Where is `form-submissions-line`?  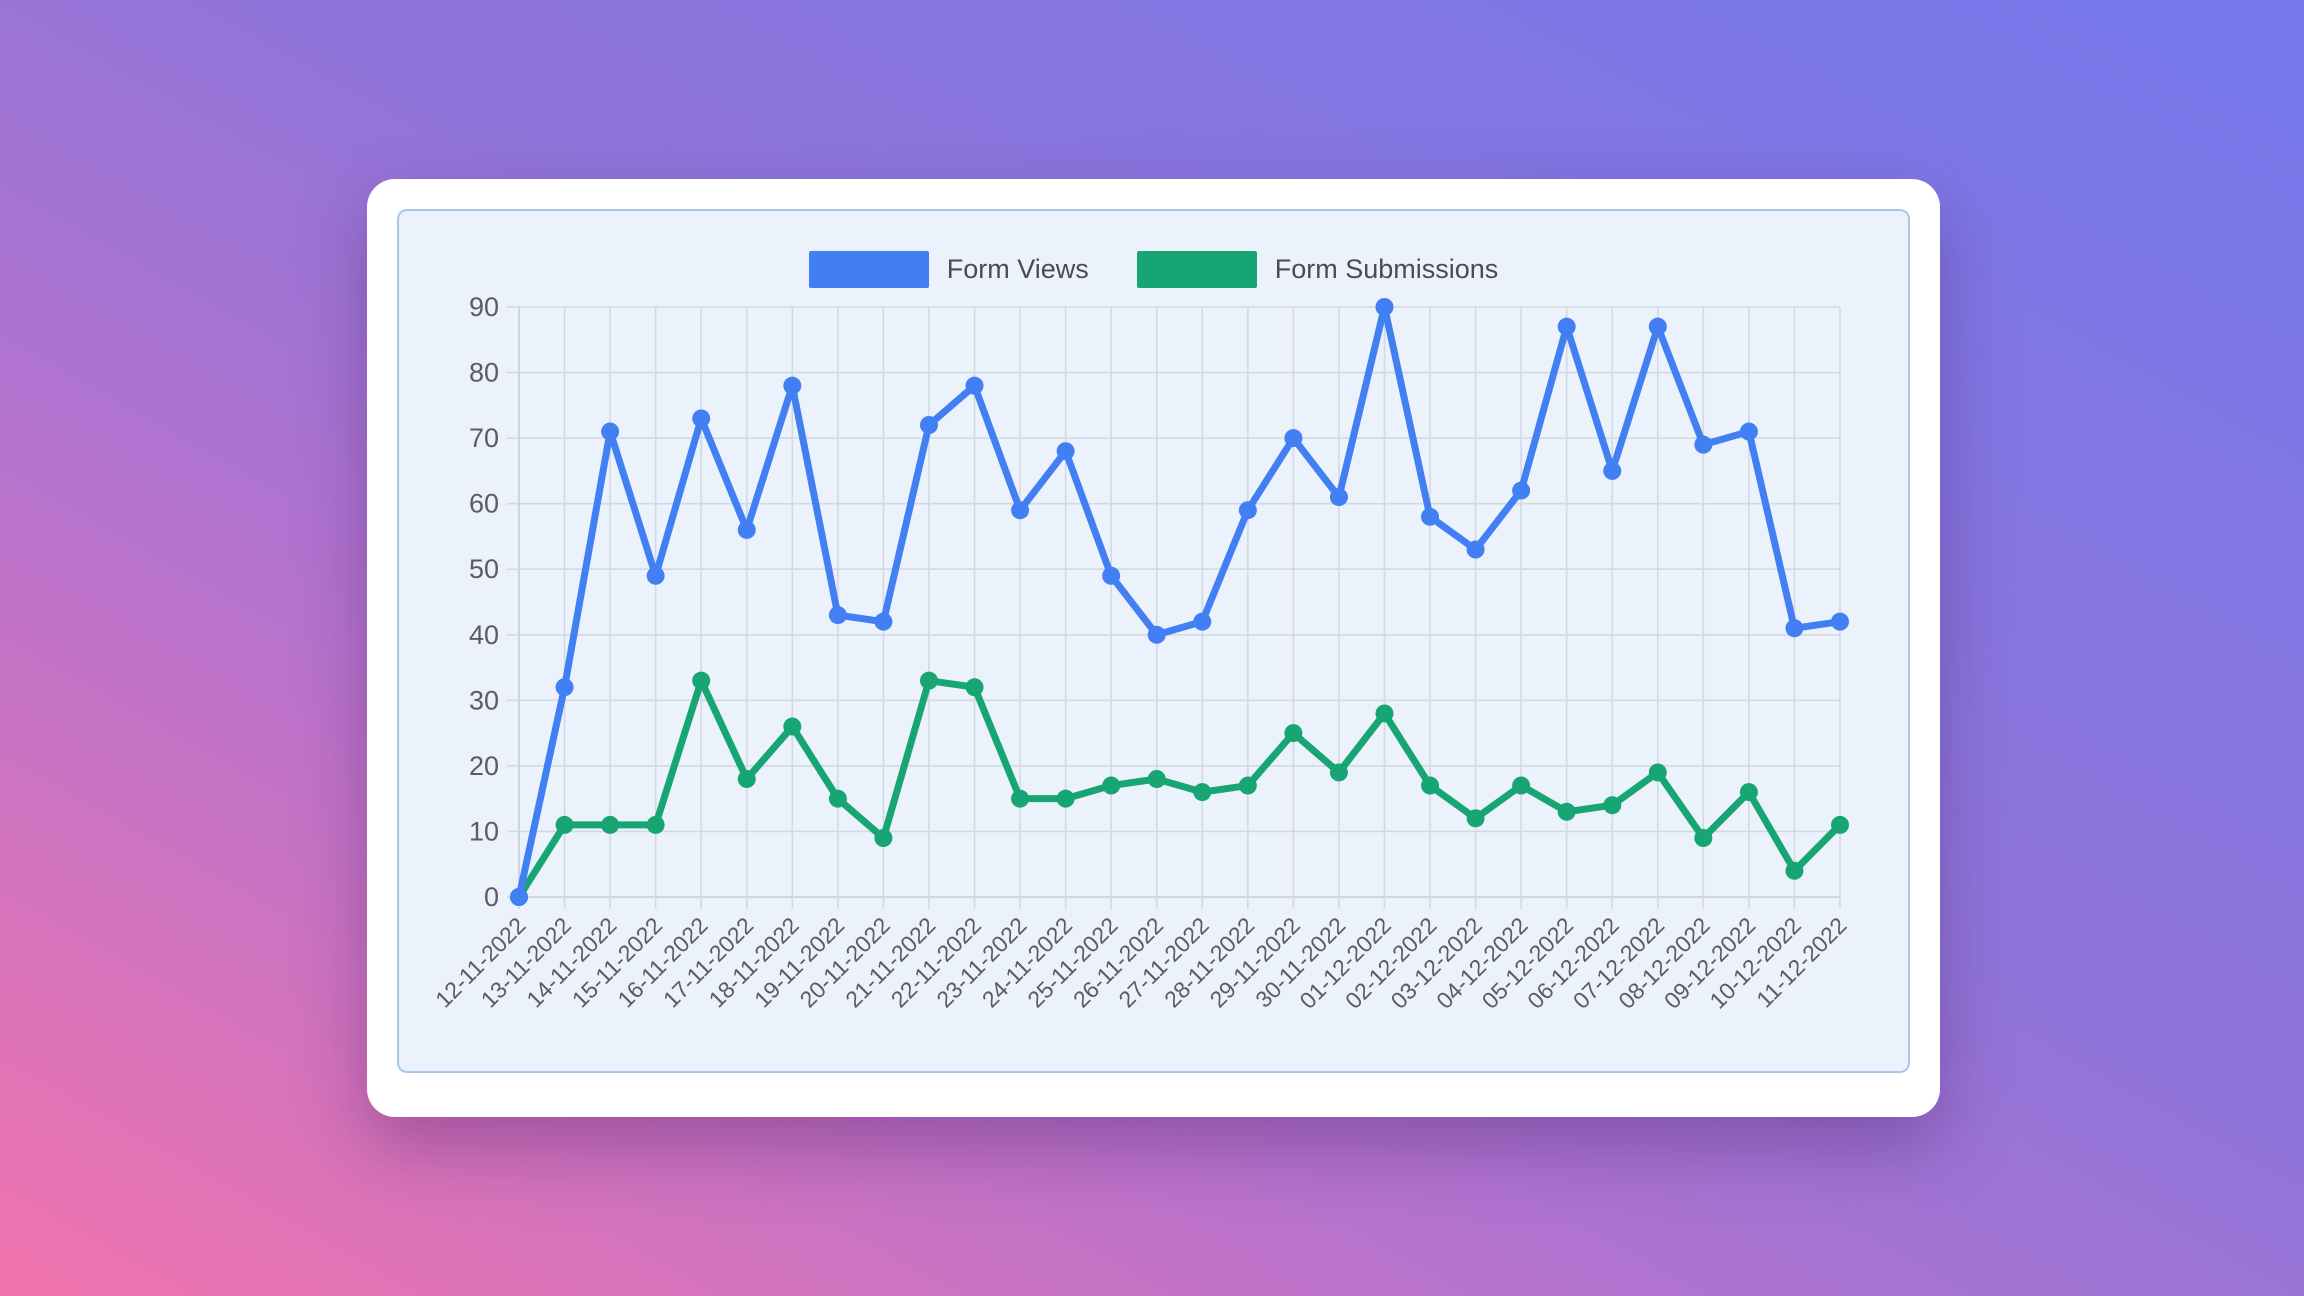 form-submissions-line is located at coordinates (1179, 789).